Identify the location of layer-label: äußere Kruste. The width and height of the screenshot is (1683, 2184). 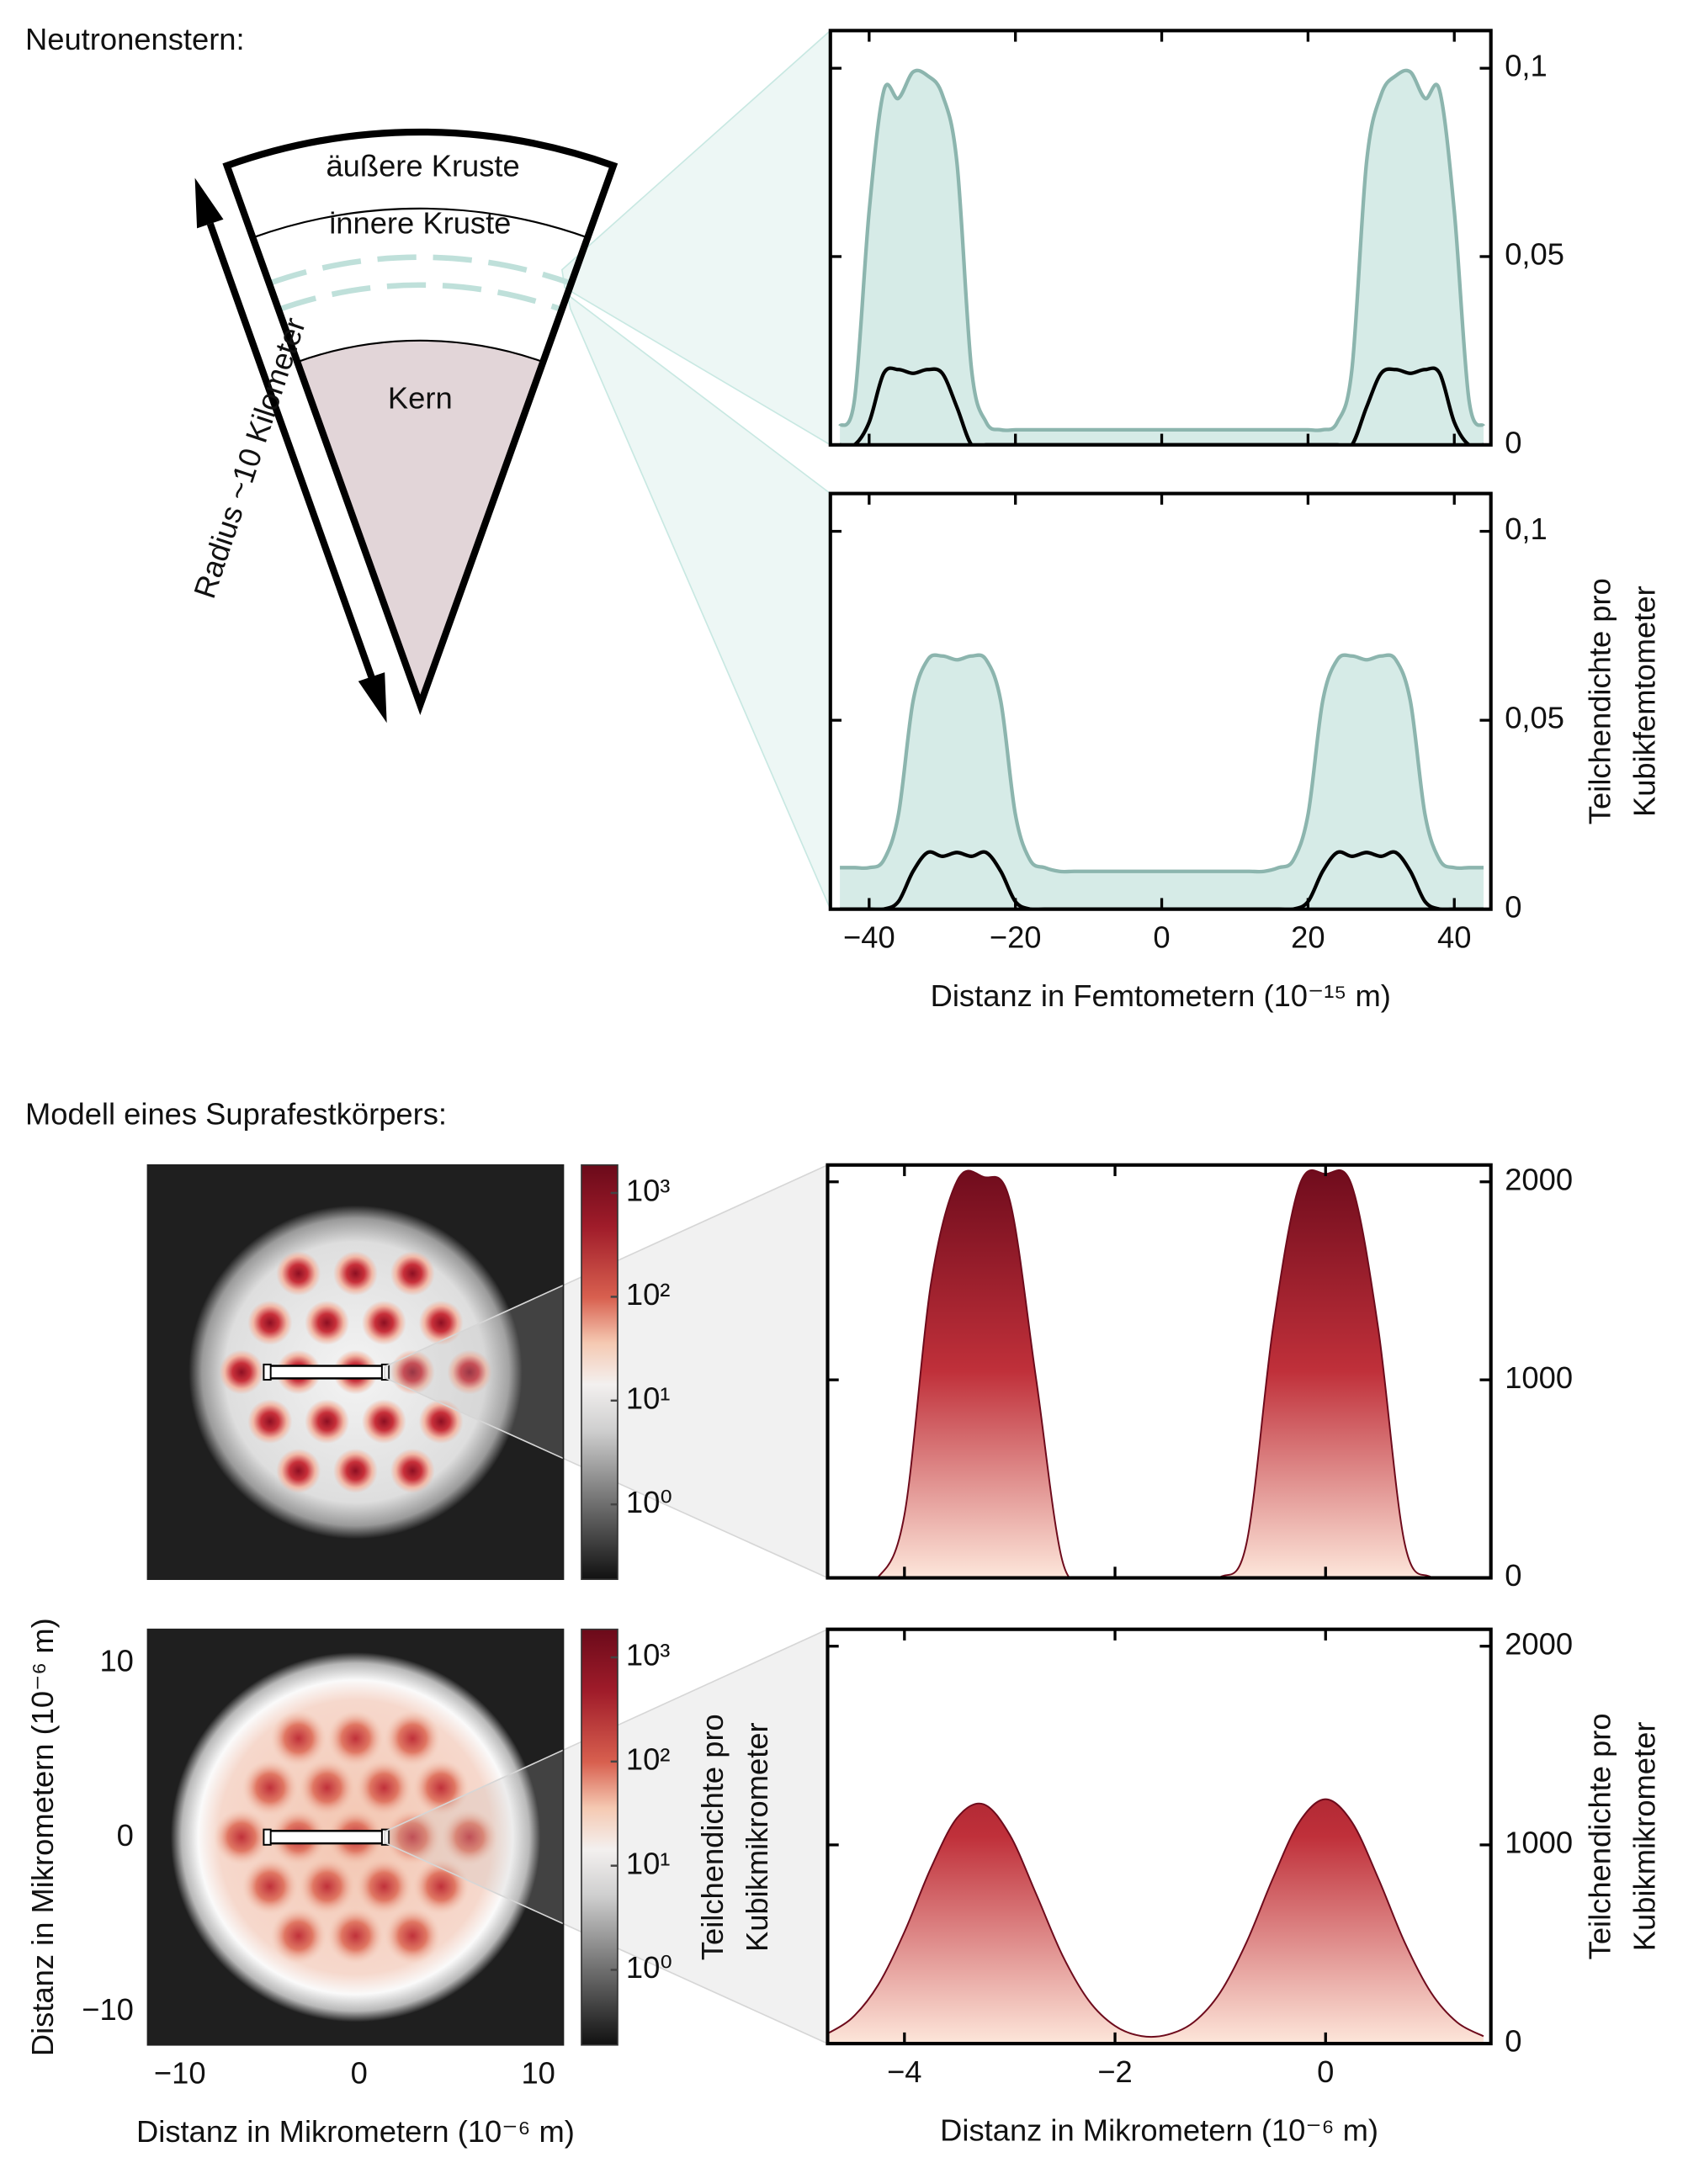
(423, 166).